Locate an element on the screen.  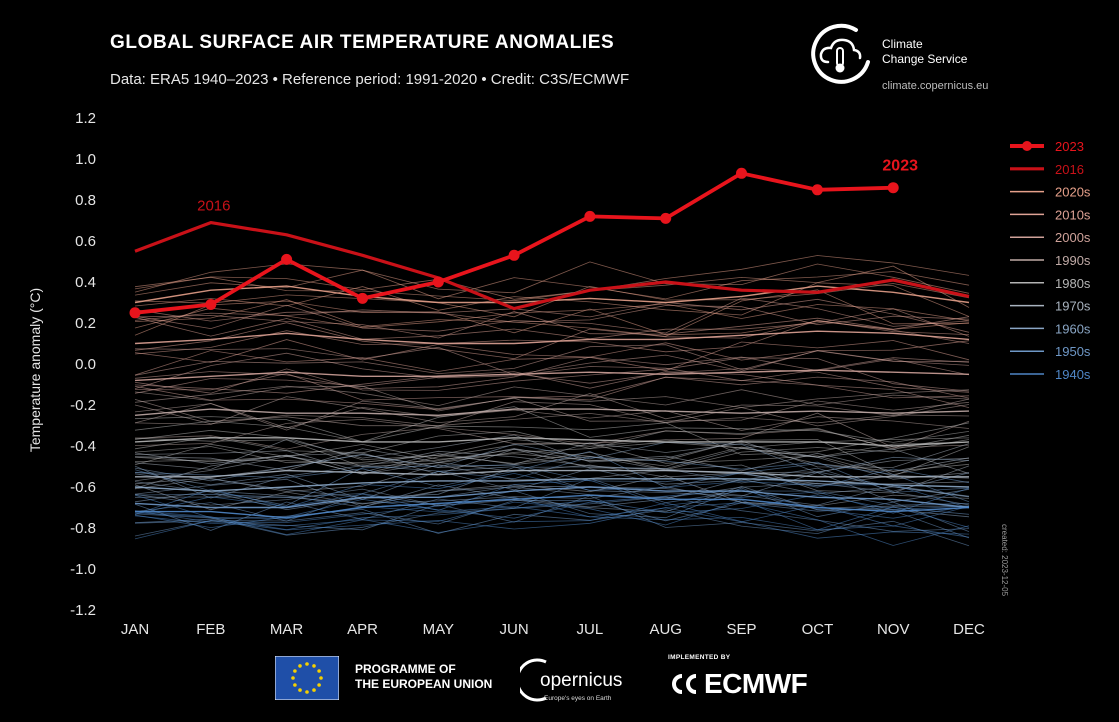
x-tick-label-apr: APR is located at coordinates (362, 629).